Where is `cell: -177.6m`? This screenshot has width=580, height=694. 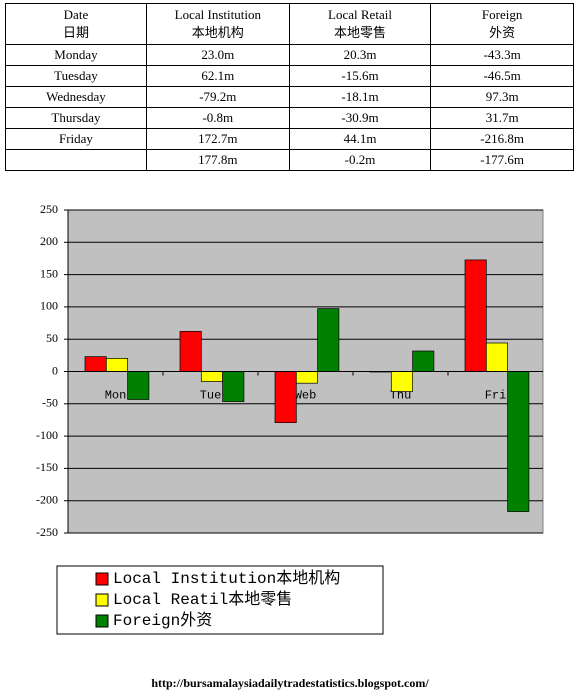
cell: -177.6m is located at coordinates (502, 160).